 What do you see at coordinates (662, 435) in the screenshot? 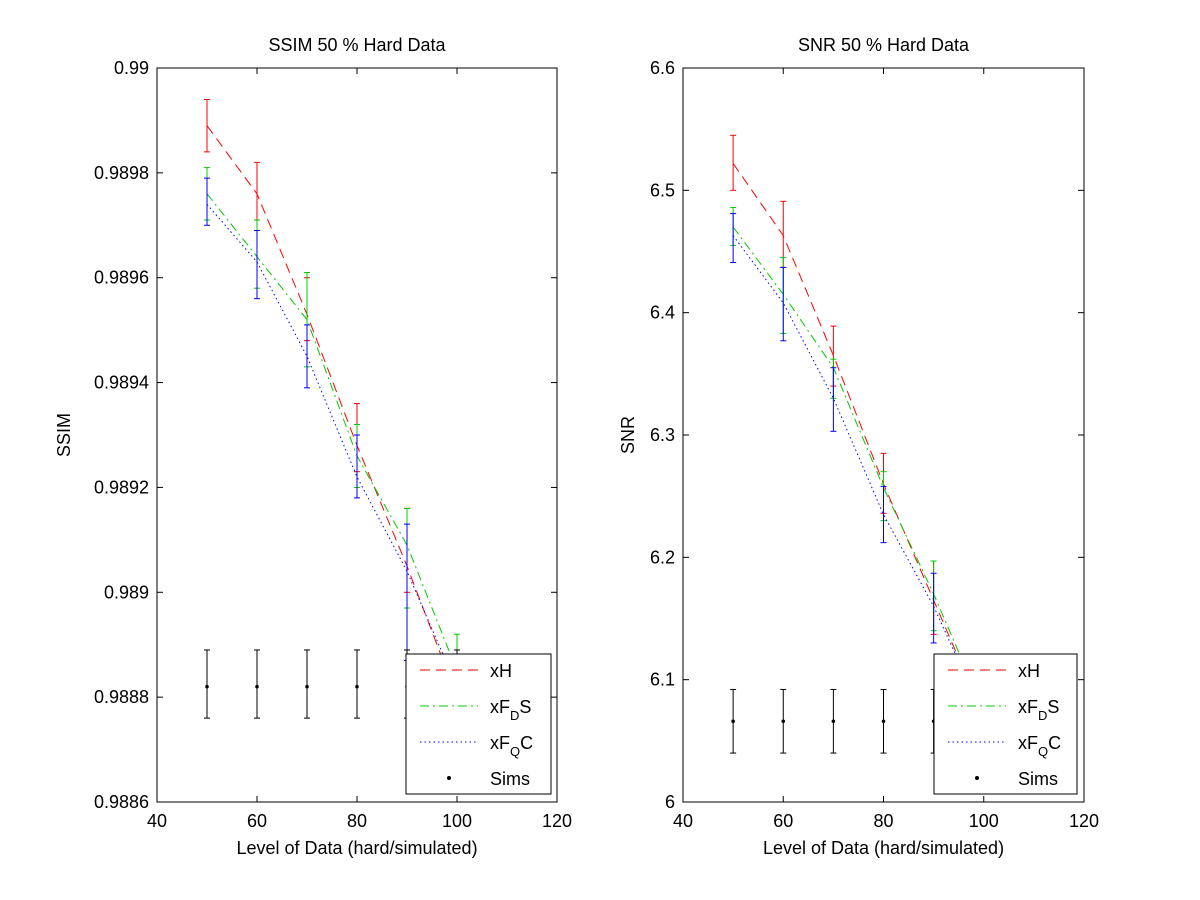
I see `snr-y-tick-label: 6.3` at bounding box center [662, 435].